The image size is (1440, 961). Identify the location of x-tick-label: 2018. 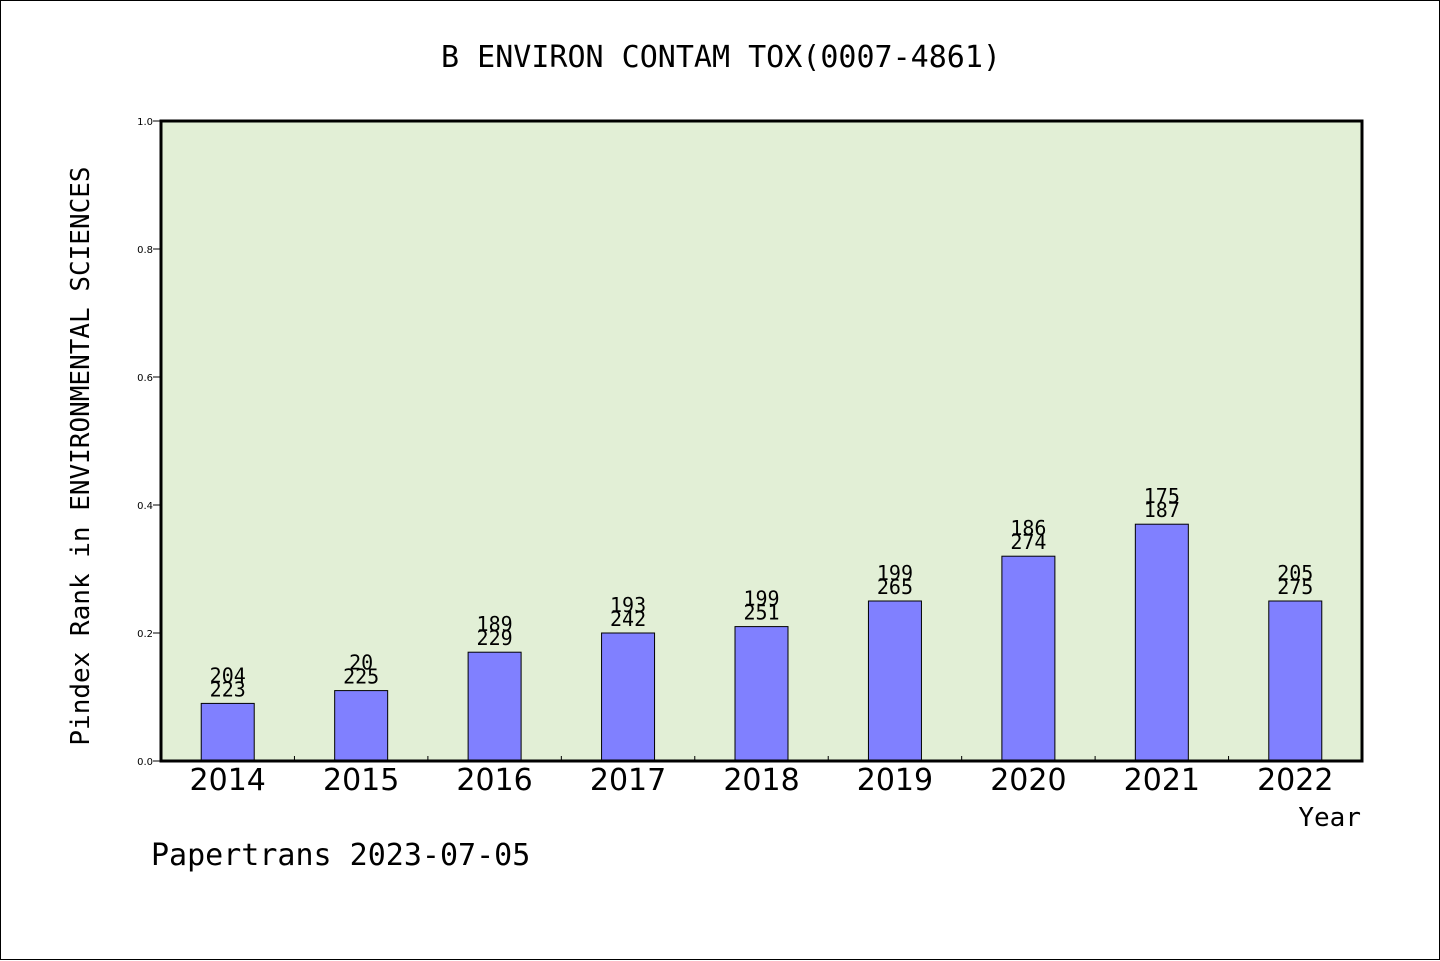
(761, 780).